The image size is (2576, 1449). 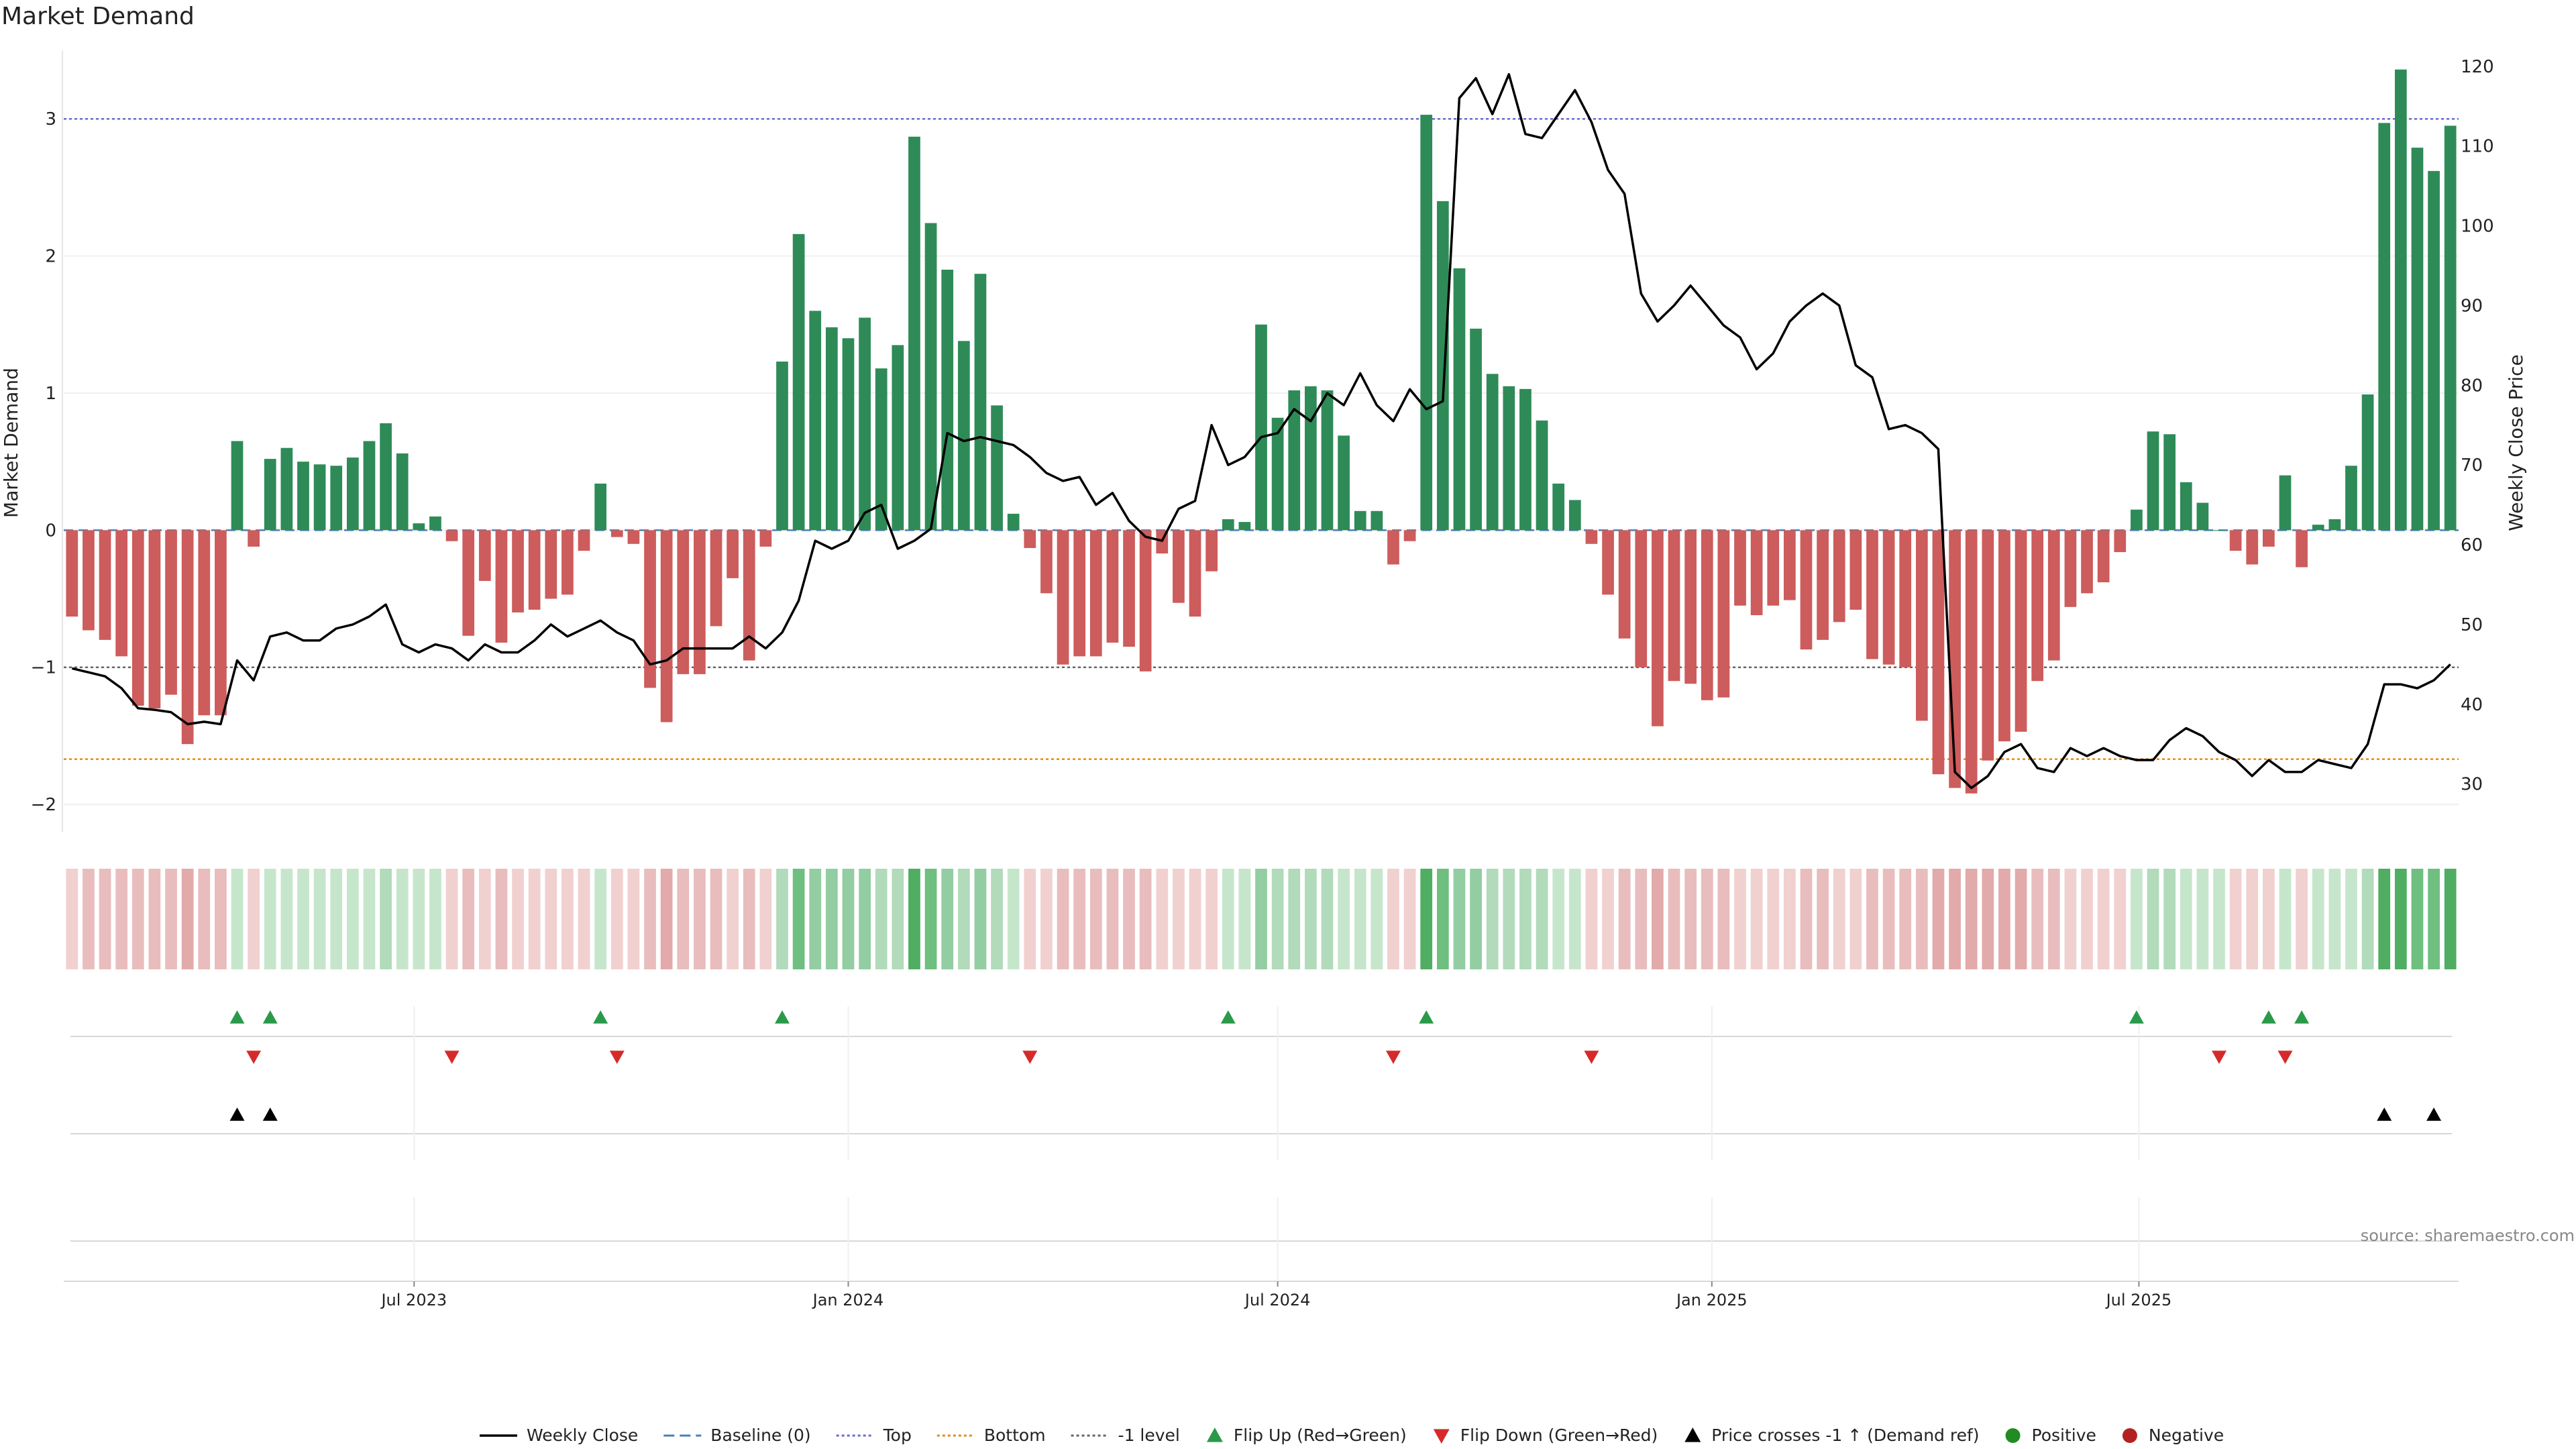 What do you see at coordinates (2472, 386) in the screenshot?
I see `y2-tick-label: 80` at bounding box center [2472, 386].